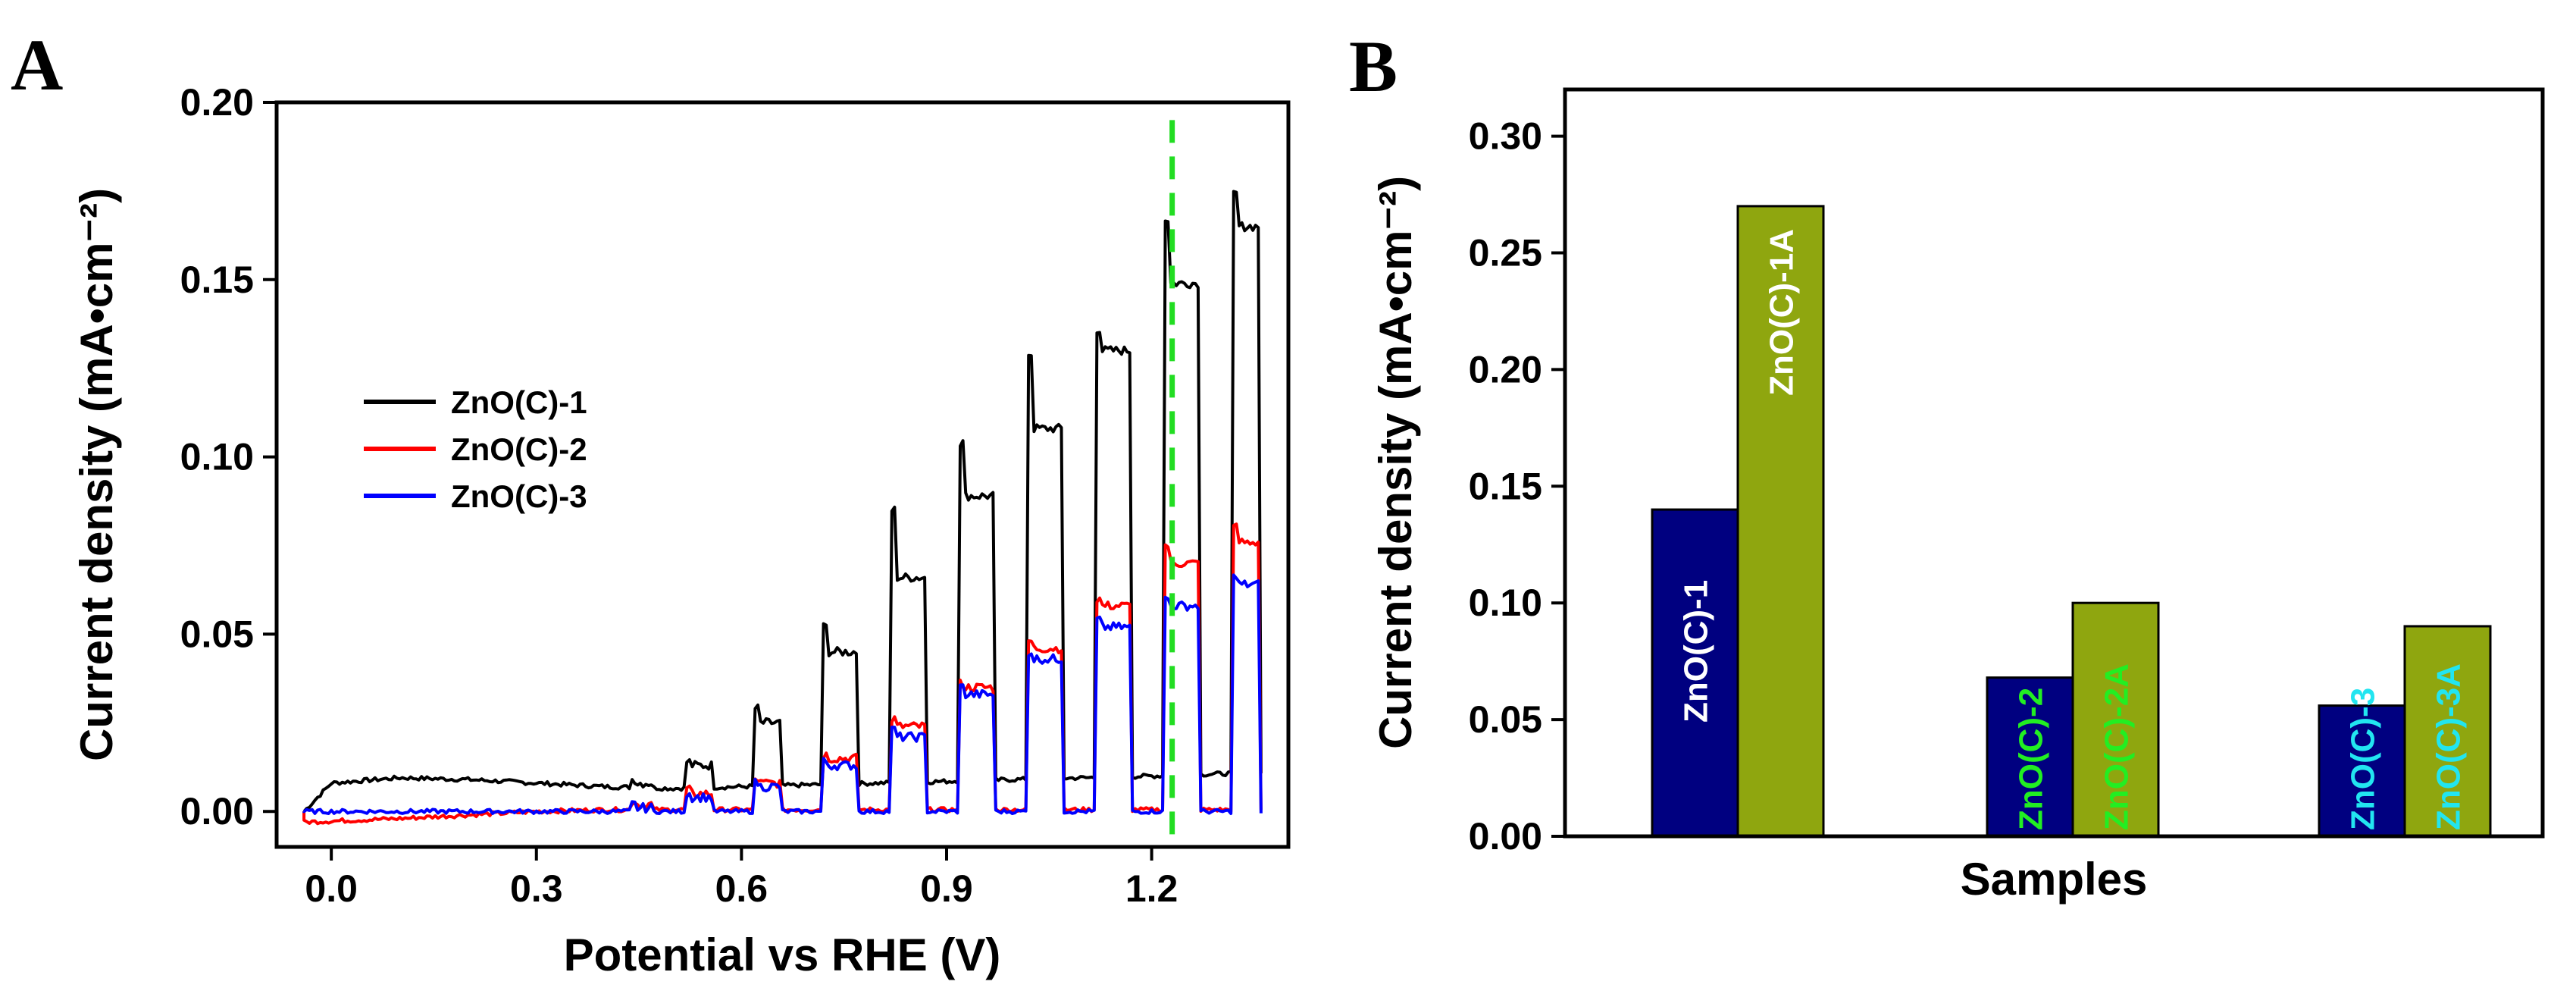  Describe the element at coordinates (1506, 252) in the screenshot. I see `b-y-tick-label: 0.25` at that location.